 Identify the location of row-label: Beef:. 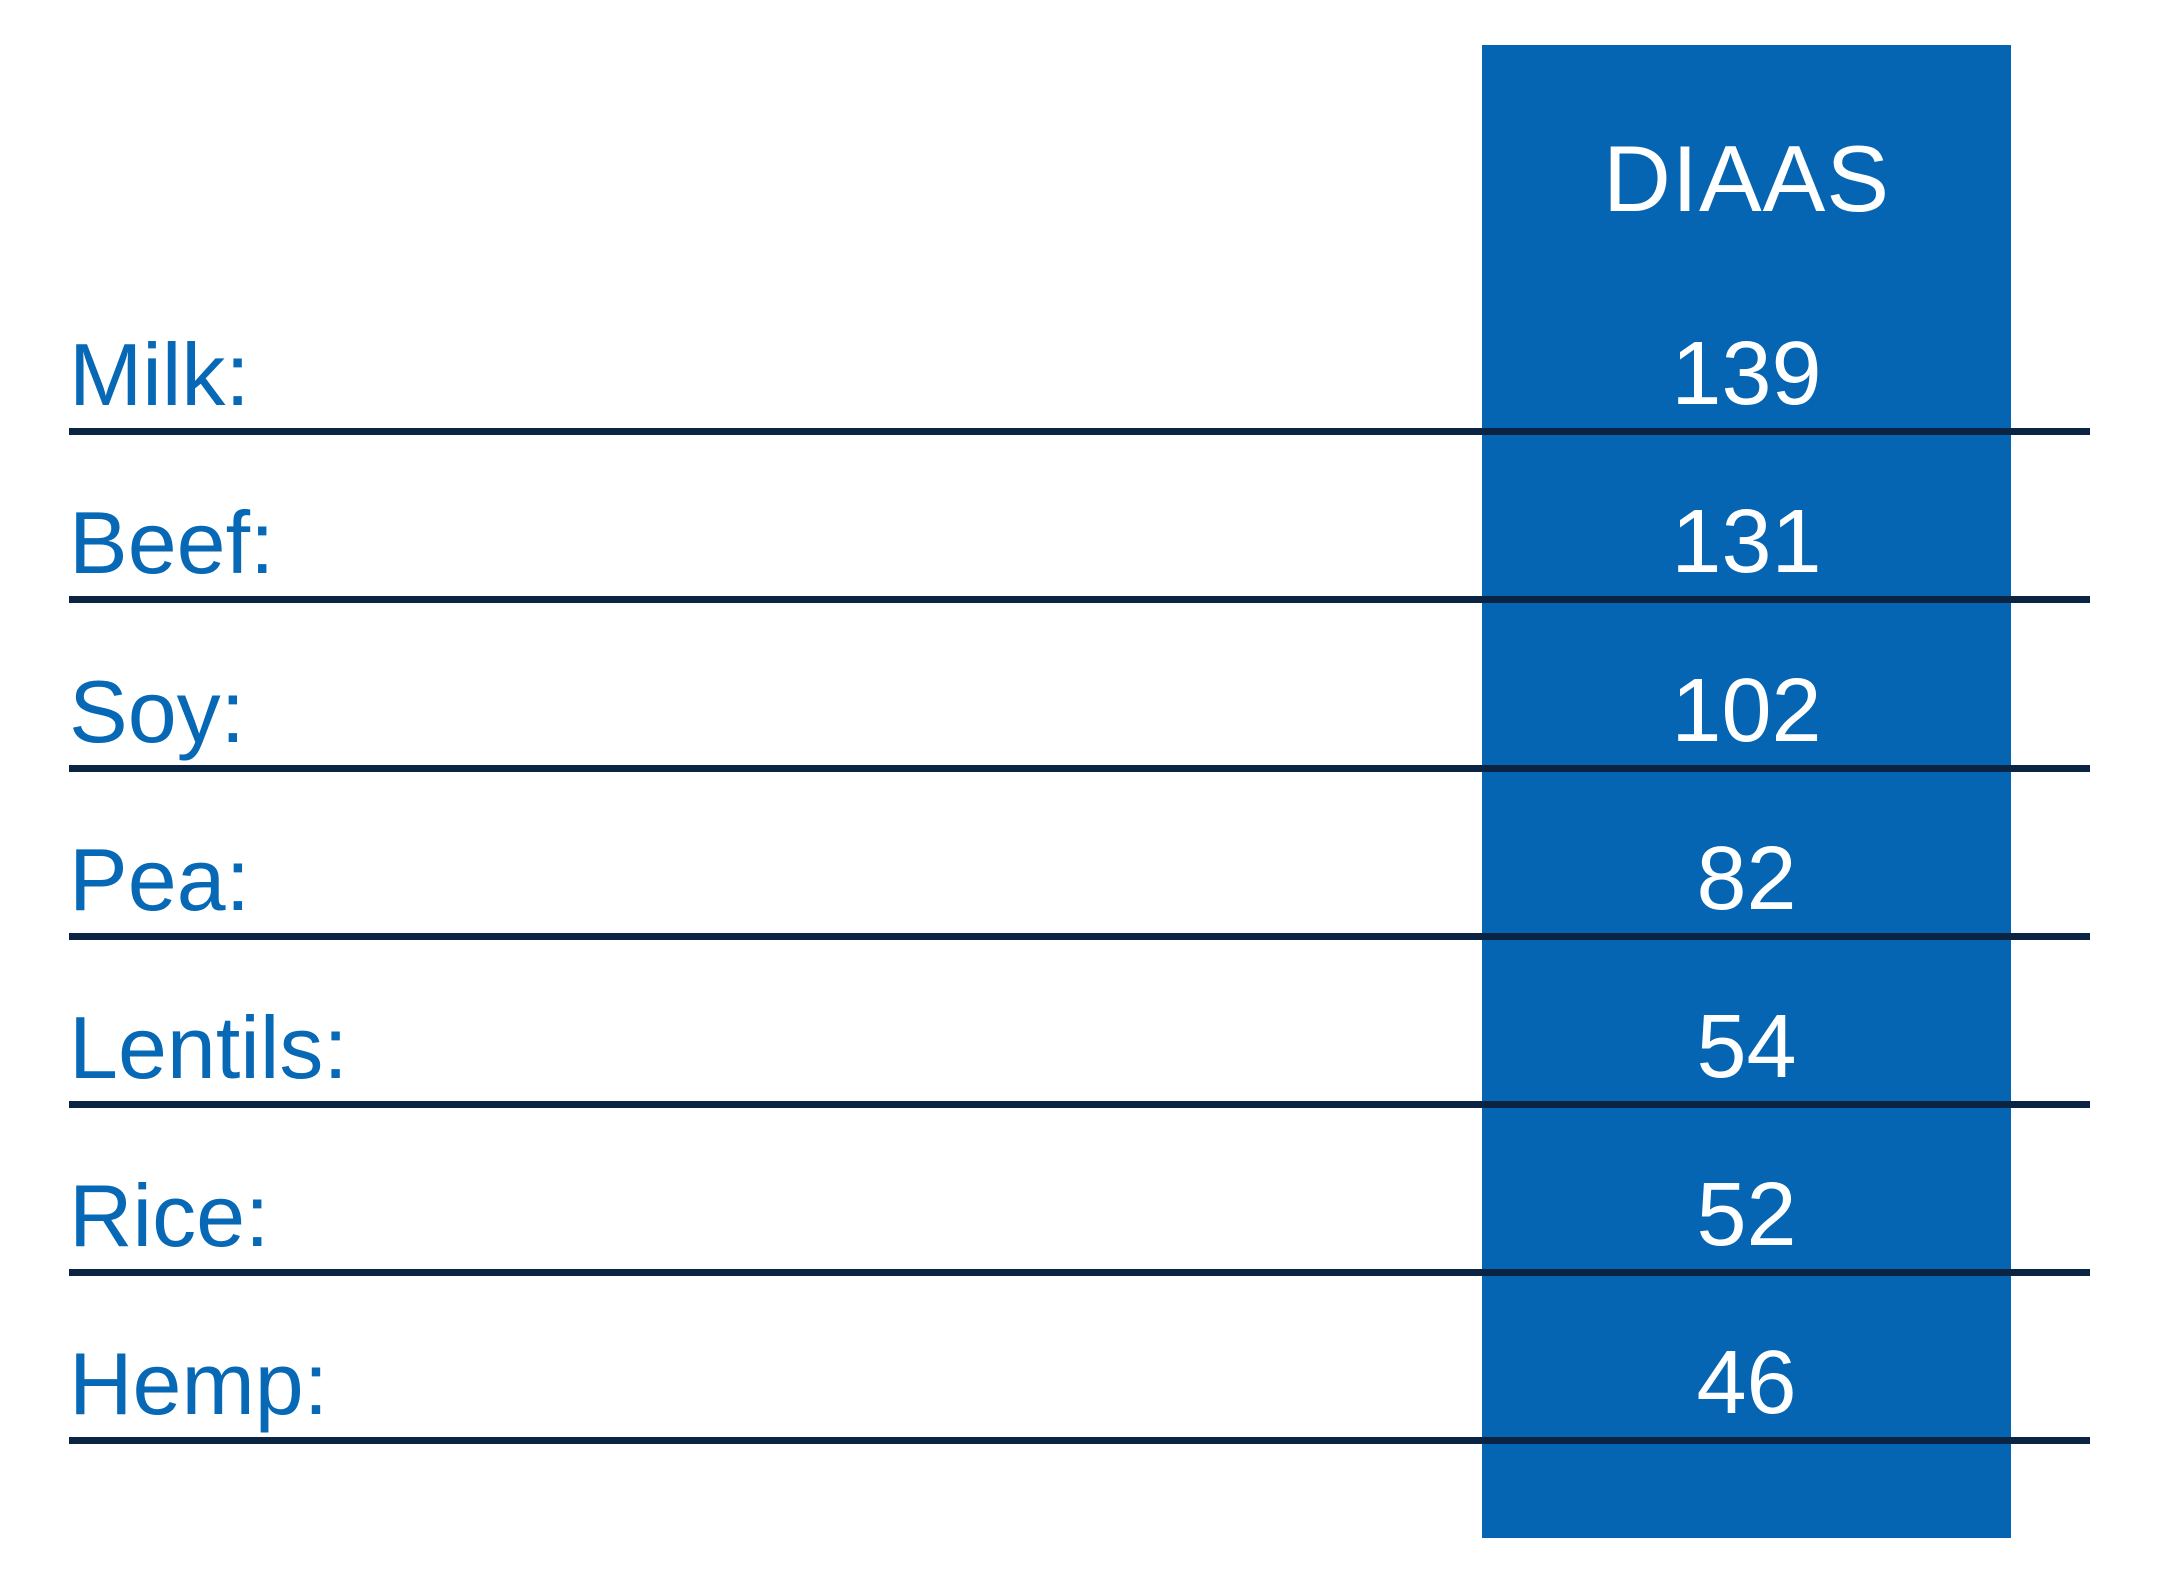
(172, 543).